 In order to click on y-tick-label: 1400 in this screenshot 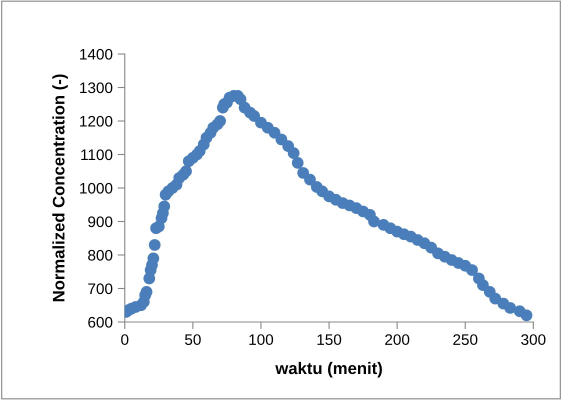, I will do `click(96, 54)`.